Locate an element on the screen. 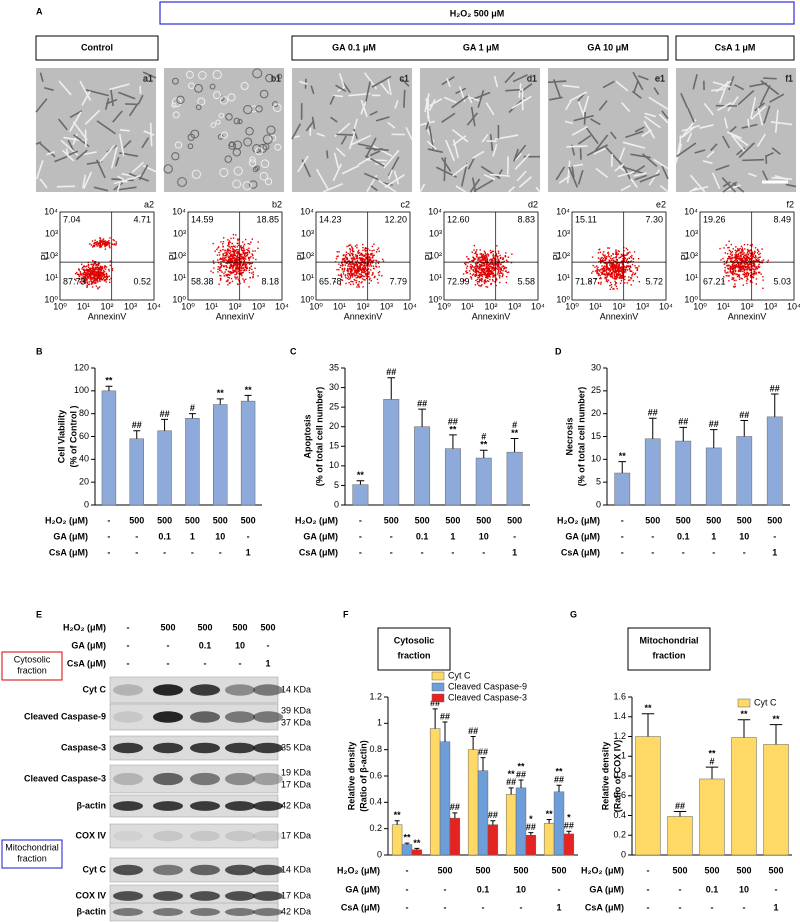 This screenshot has width=800, height=922. cell is located at coordinates (576, 146).